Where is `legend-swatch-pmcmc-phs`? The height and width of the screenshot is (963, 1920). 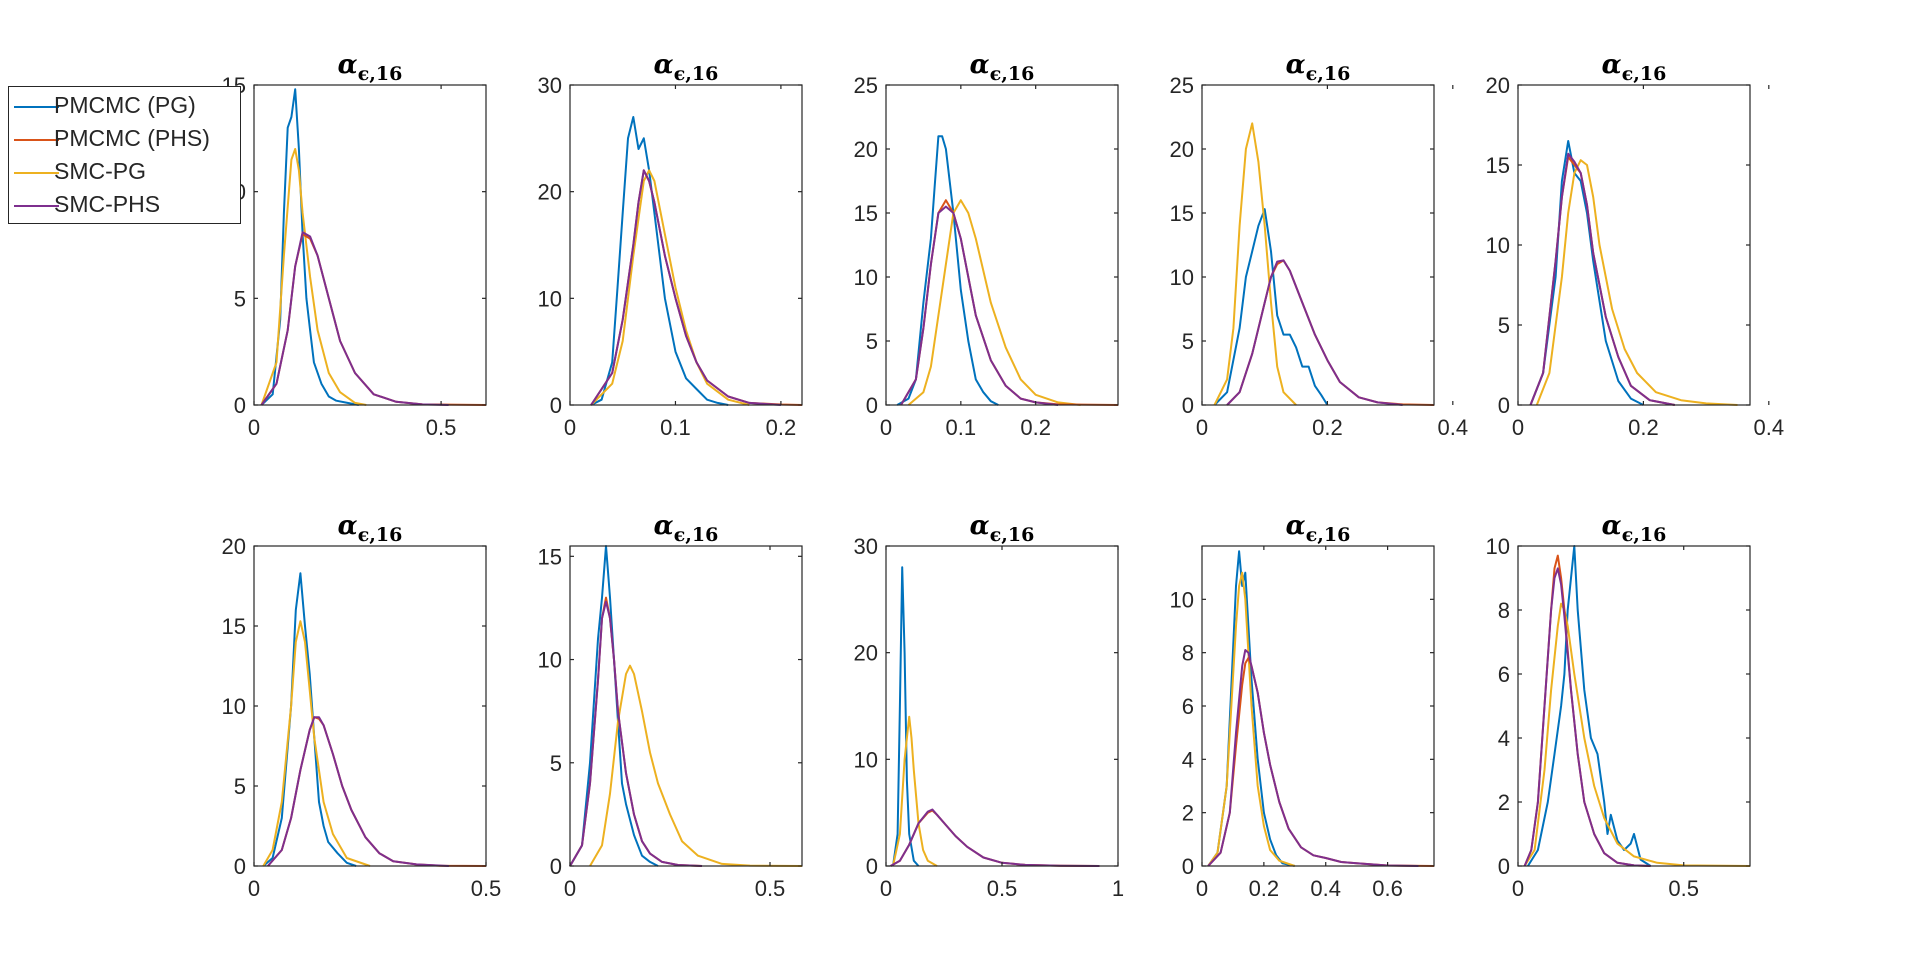
legend-swatch-pmcmc-phs is located at coordinates (36, 140).